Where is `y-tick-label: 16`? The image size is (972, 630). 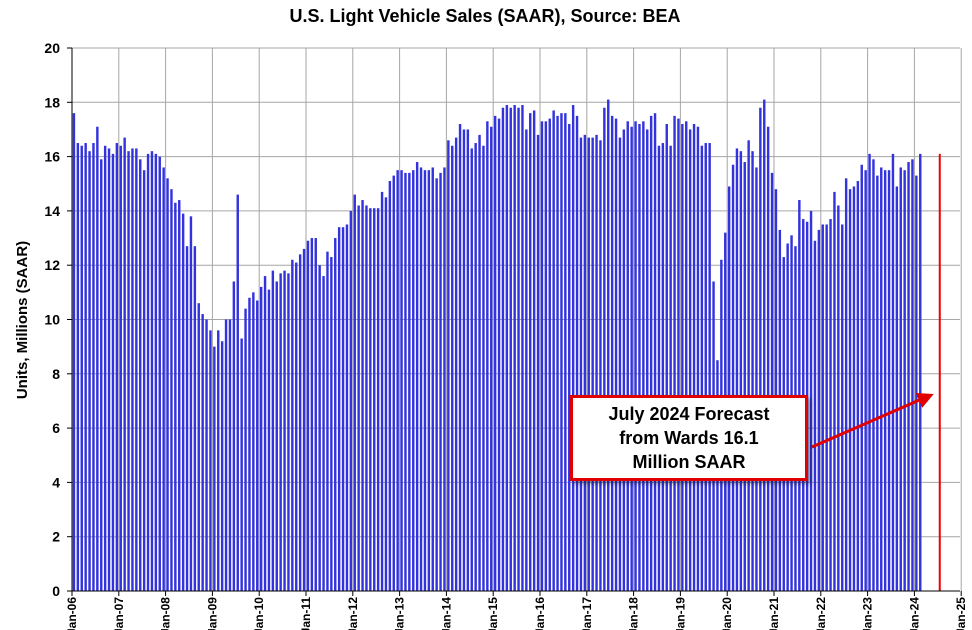
y-tick-label: 16 is located at coordinates (52, 157).